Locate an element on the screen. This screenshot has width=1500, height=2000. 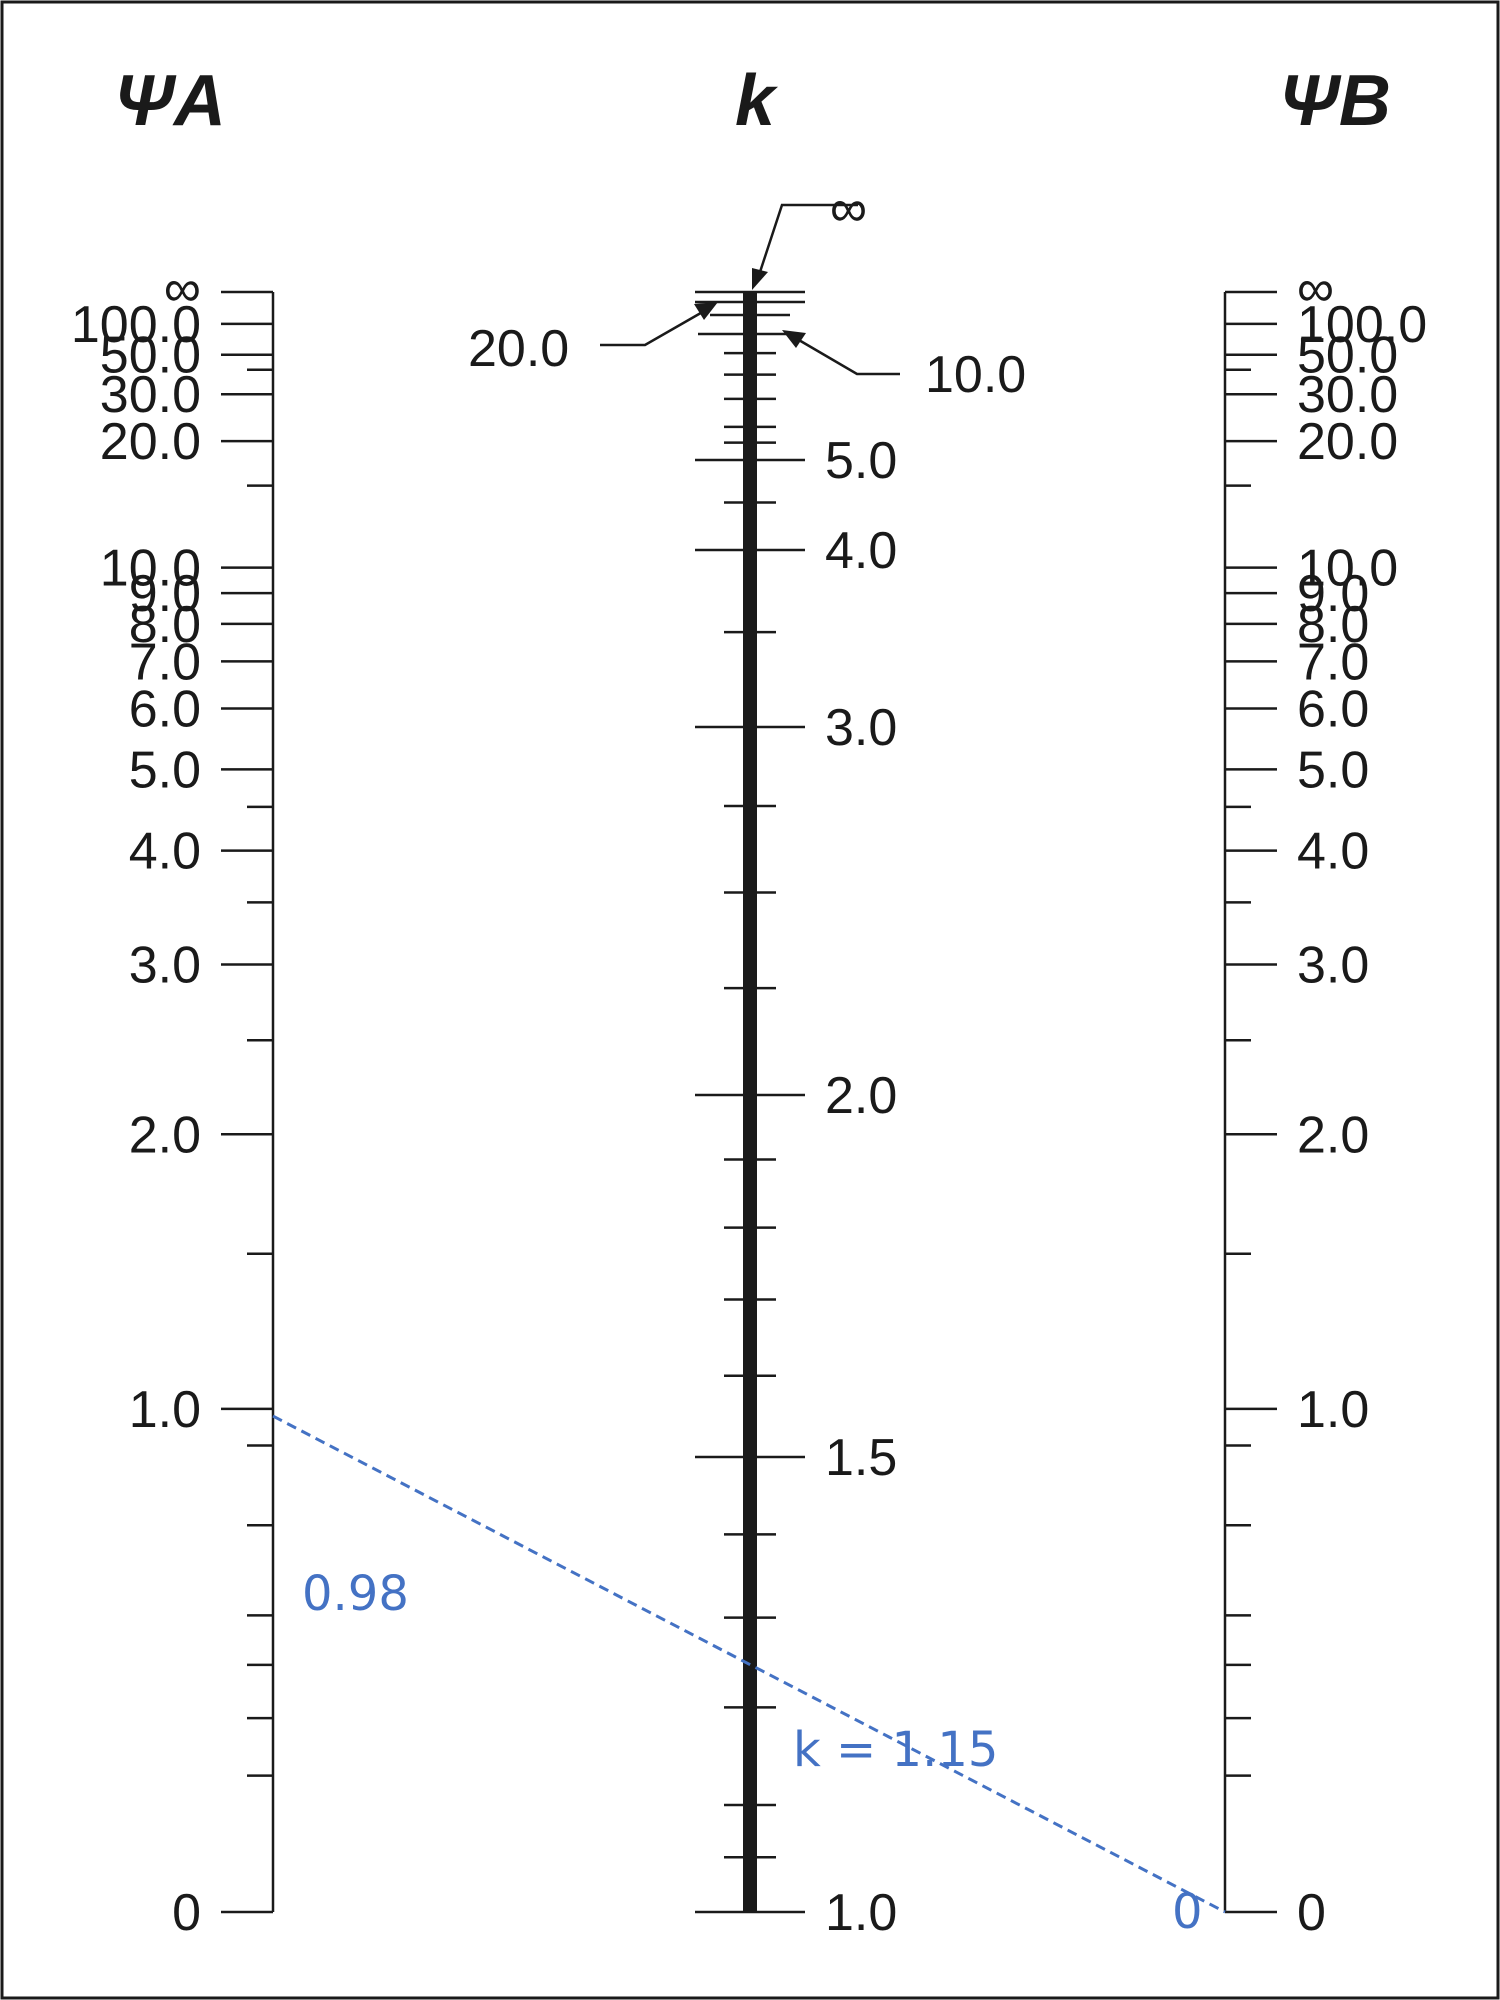
infinity-leader is located at coordinates (808, 238).